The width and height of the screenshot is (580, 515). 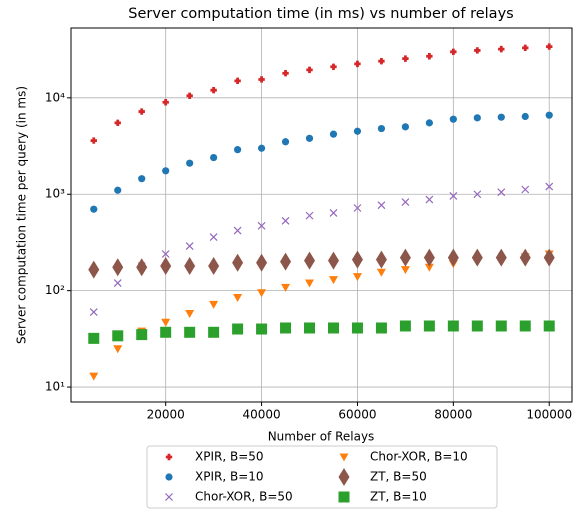 I want to click on legend-label: ZT, B=50, so click(x=398, y=477).